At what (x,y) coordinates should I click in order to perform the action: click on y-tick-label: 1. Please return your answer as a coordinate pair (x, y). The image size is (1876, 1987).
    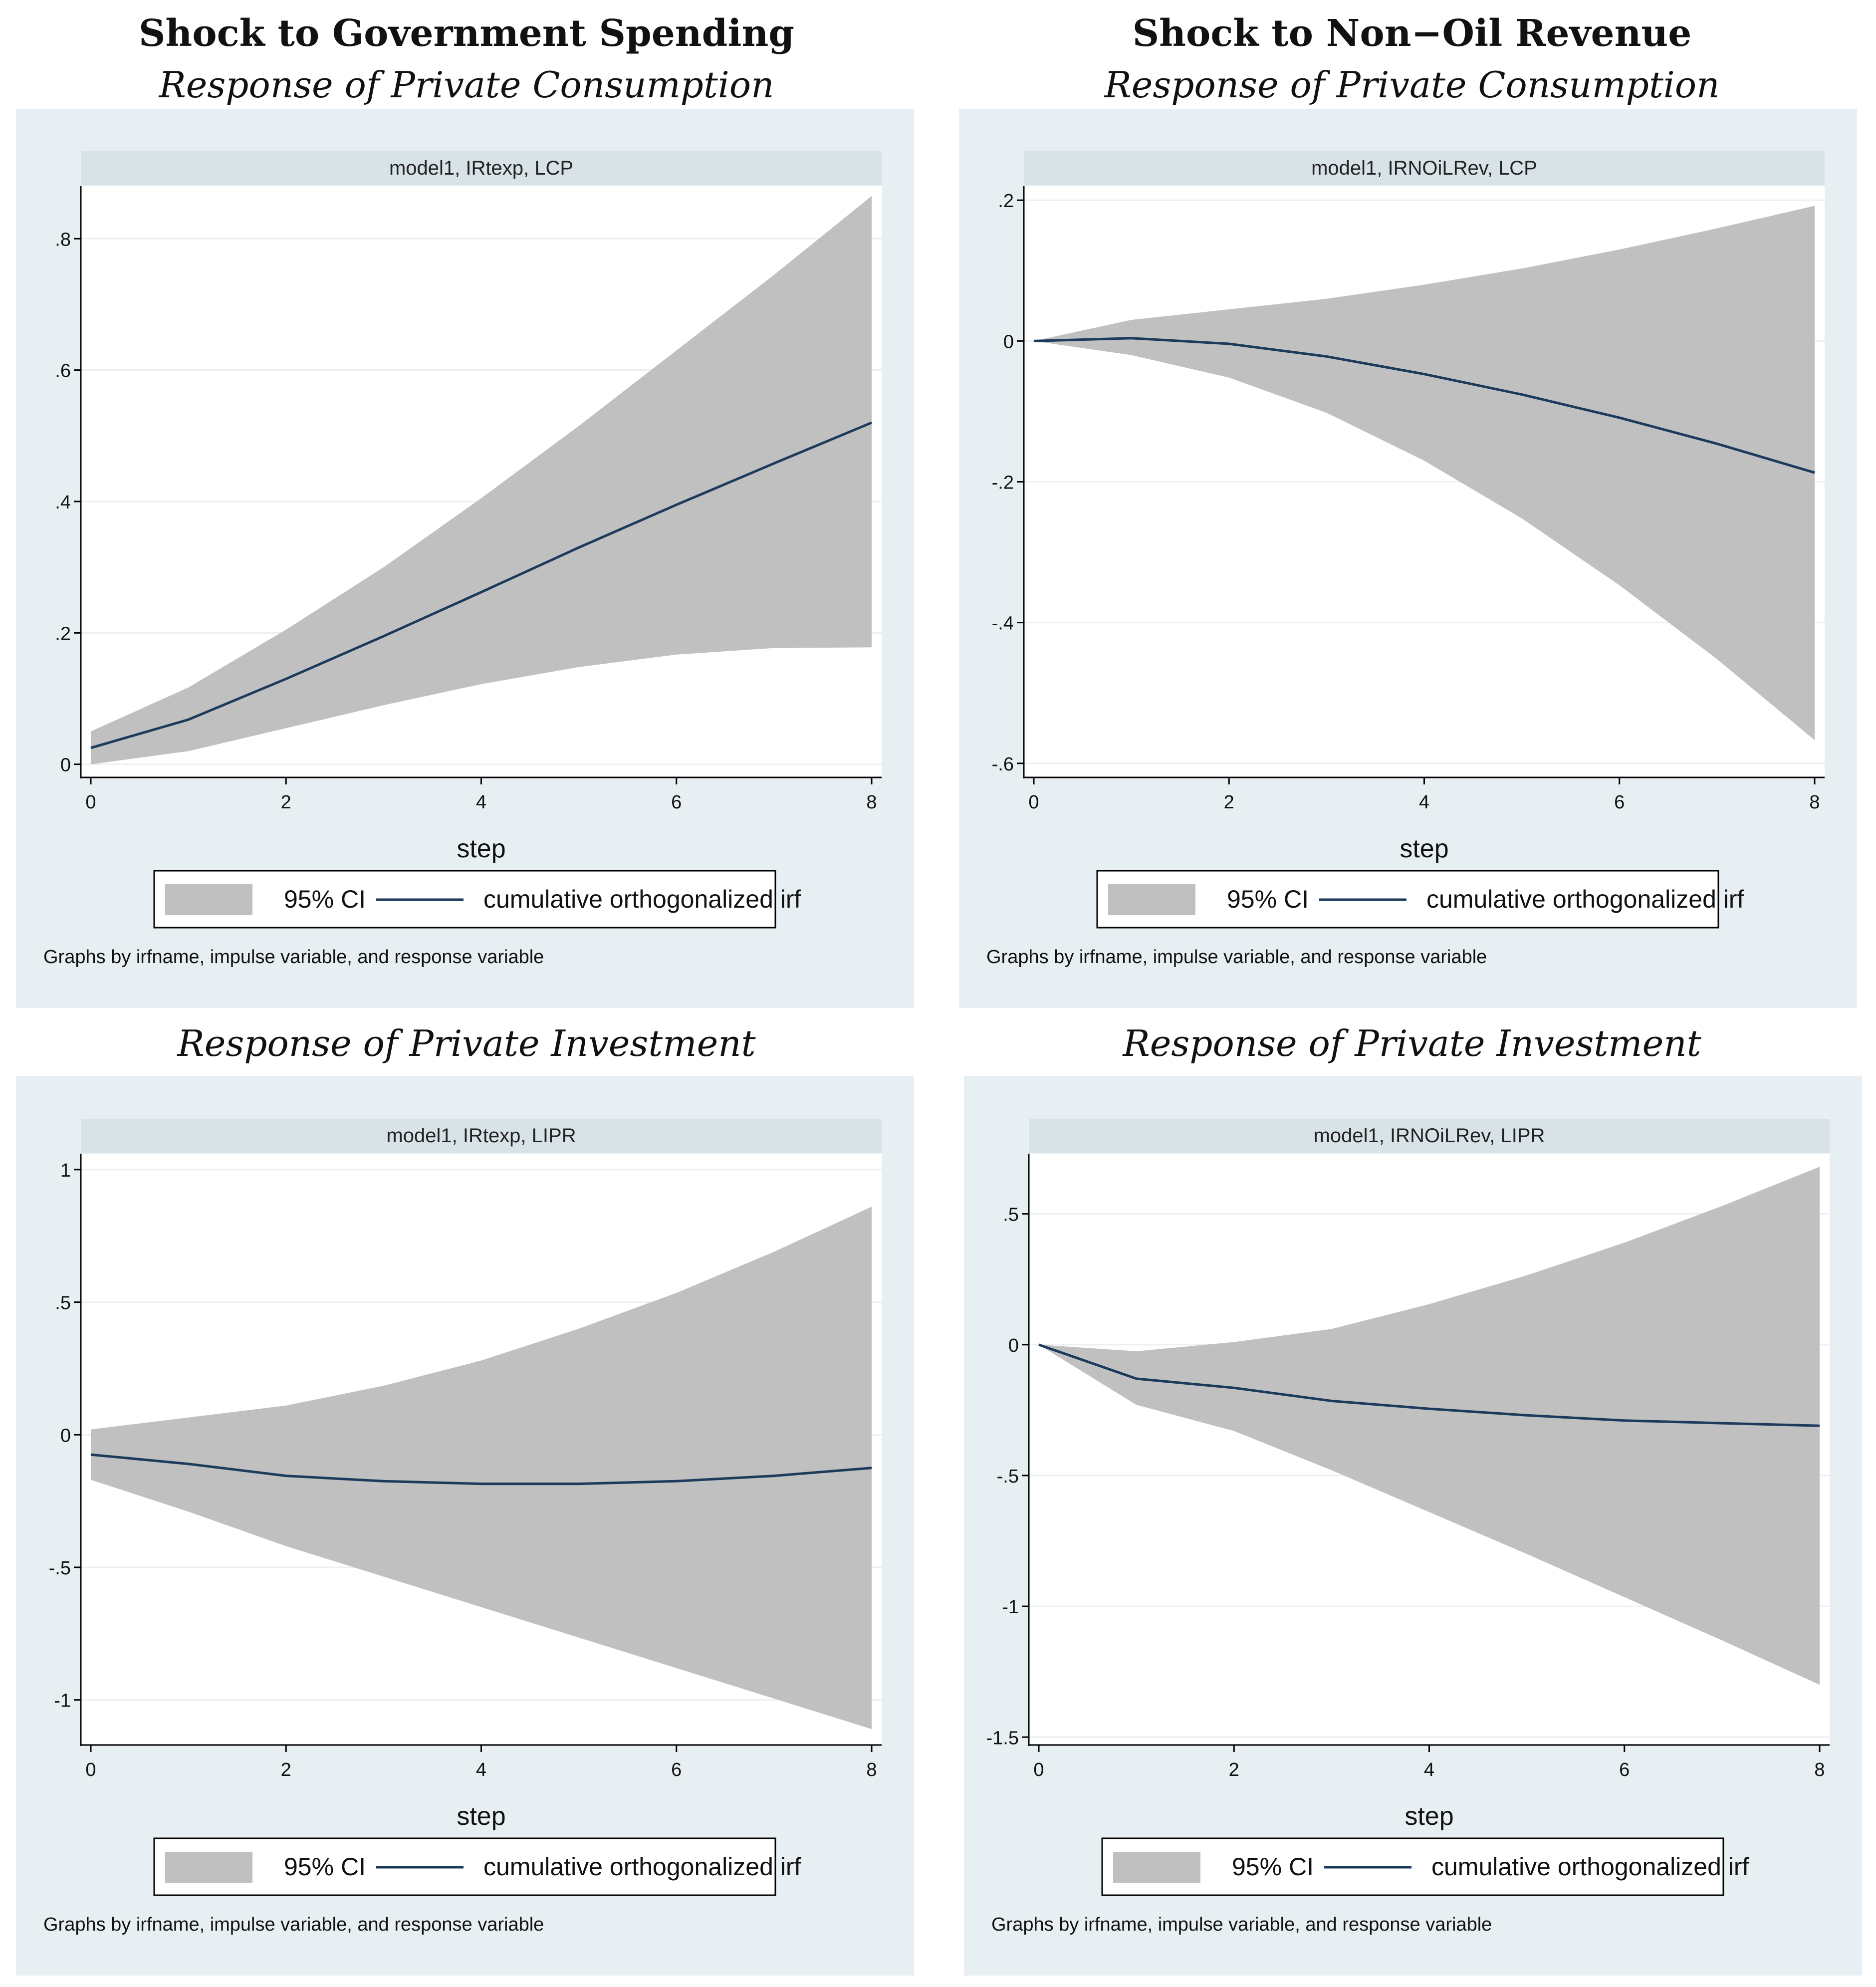
    Looking at the image, I should click on (65, 1170).